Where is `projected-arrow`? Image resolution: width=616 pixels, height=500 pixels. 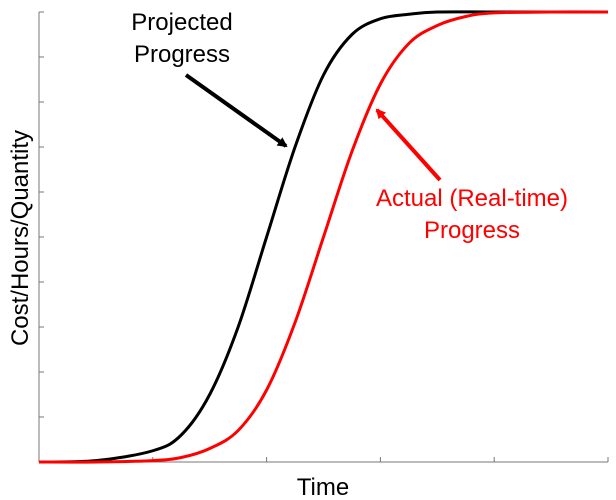 projected-arrow is located at coordinates (236, 110).